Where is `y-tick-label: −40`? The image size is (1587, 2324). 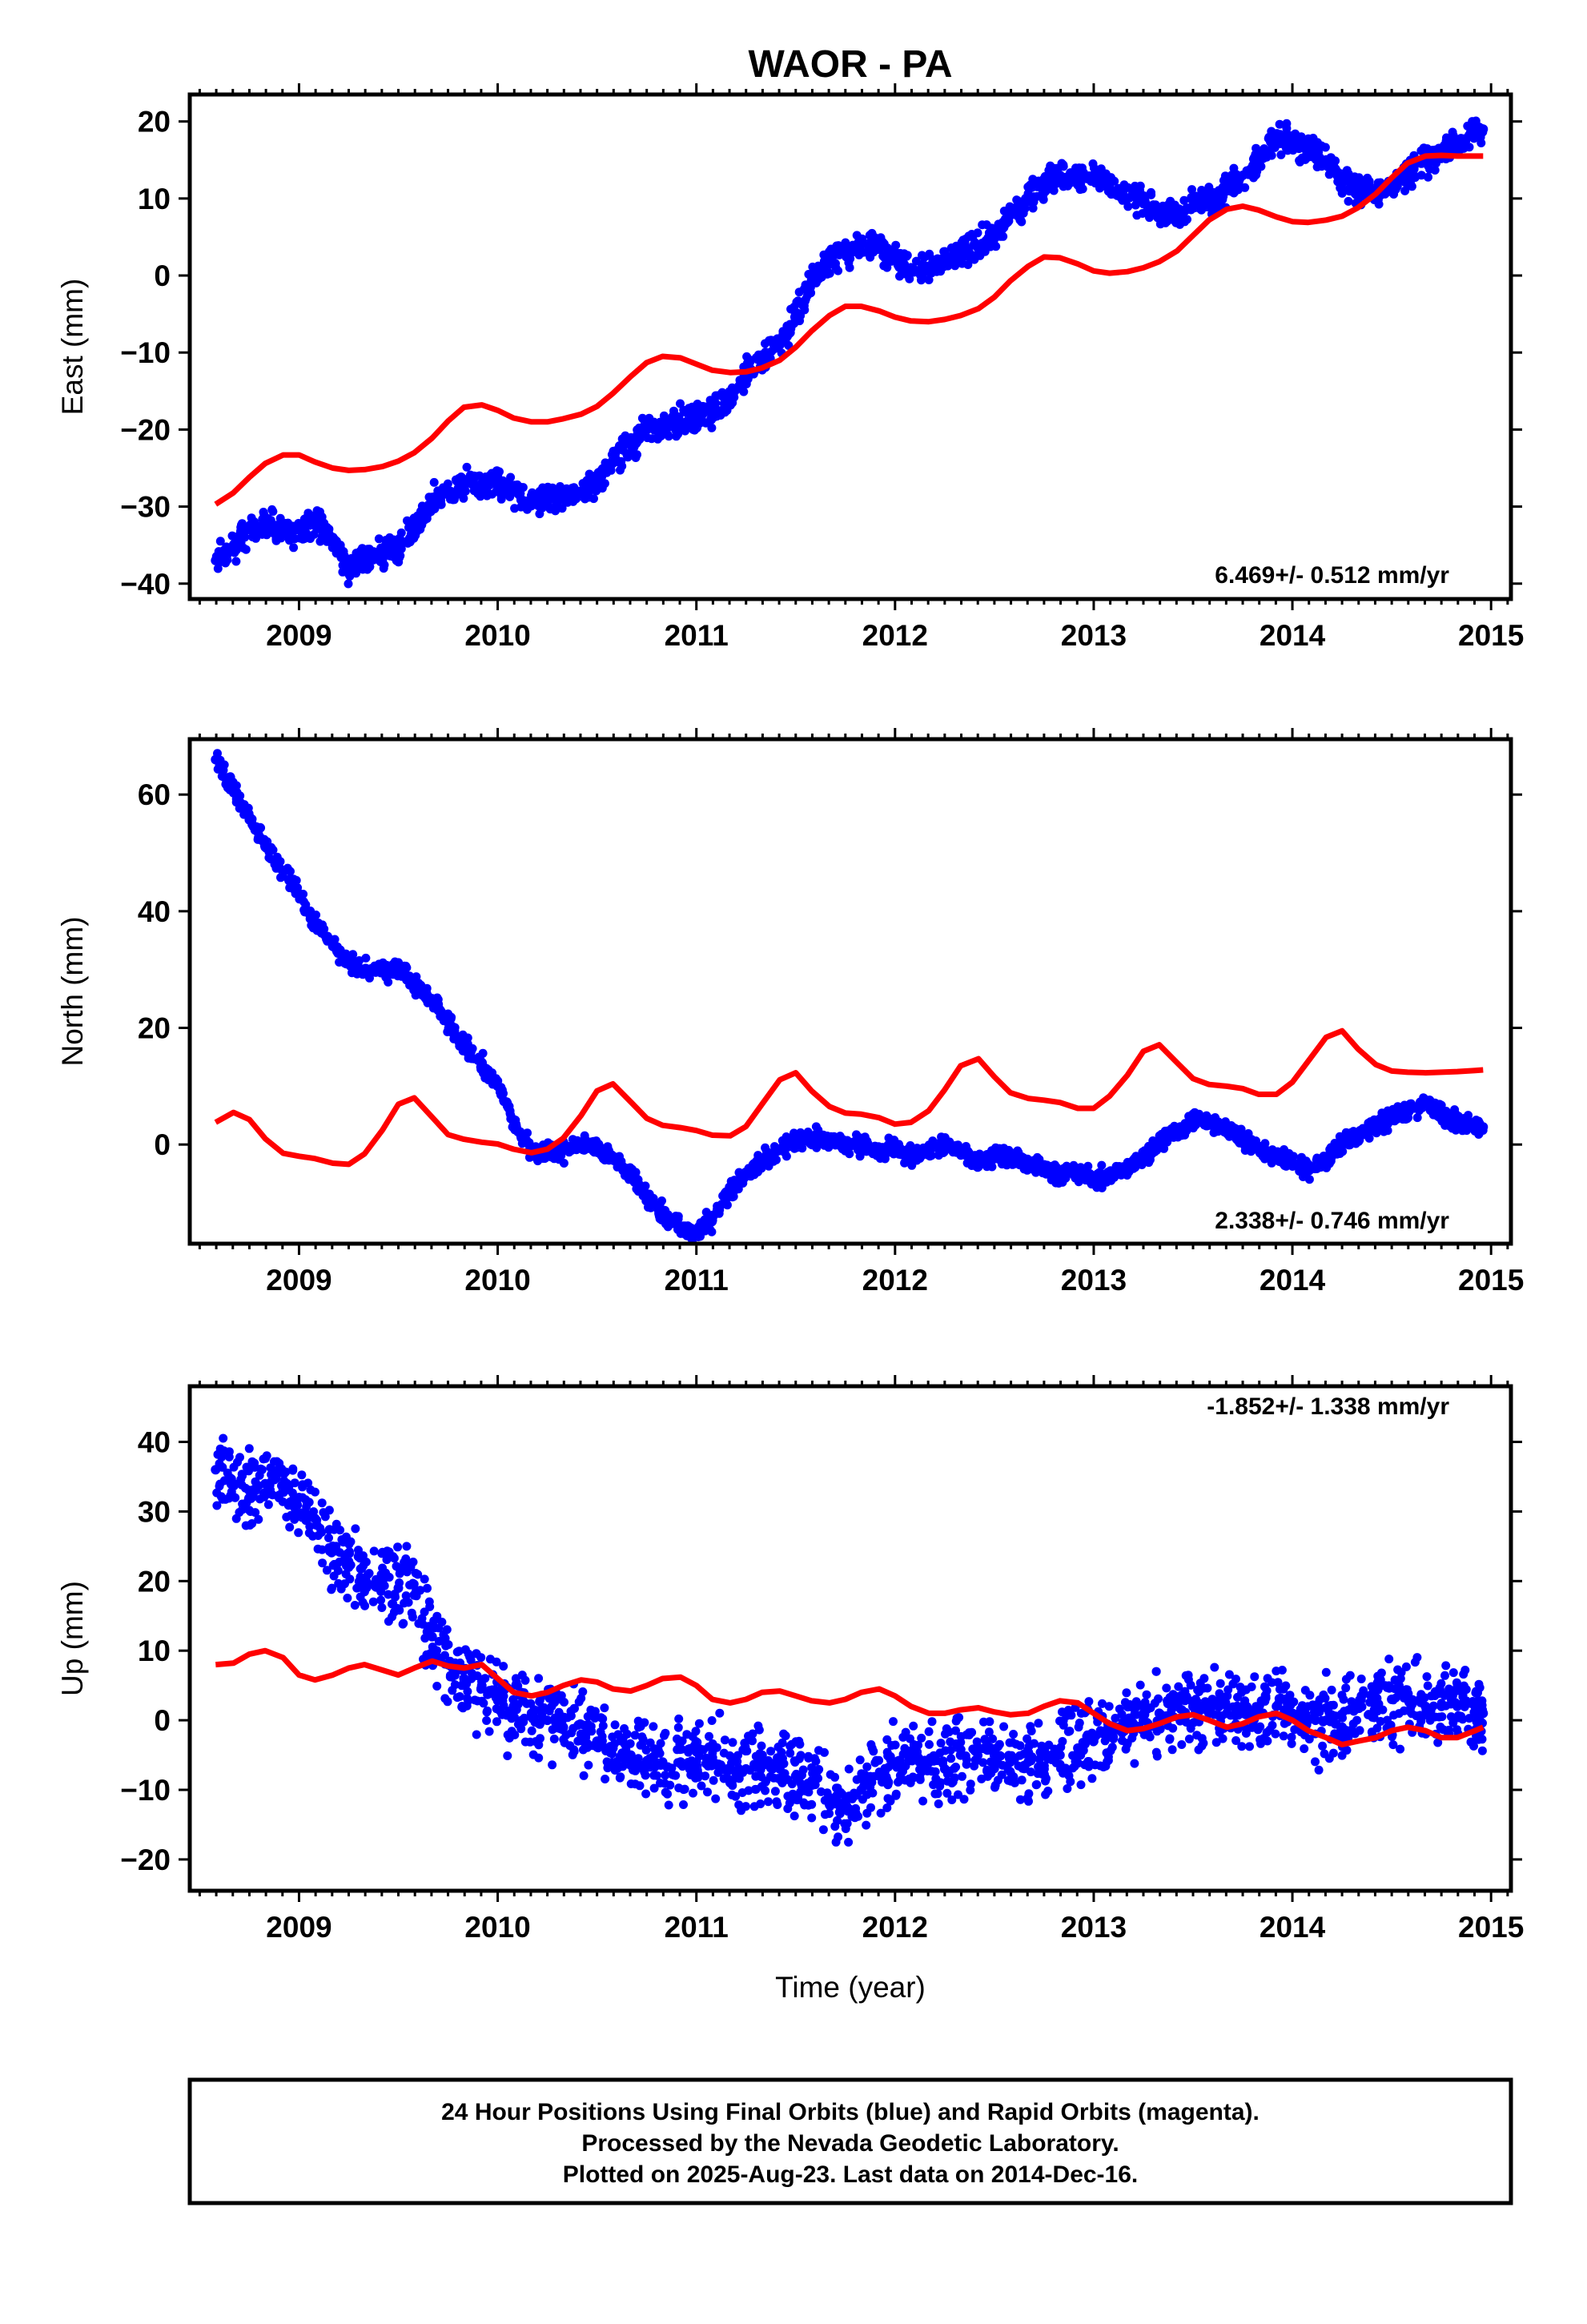 y-tick-label: −40 is located at coordinates (145, 584).